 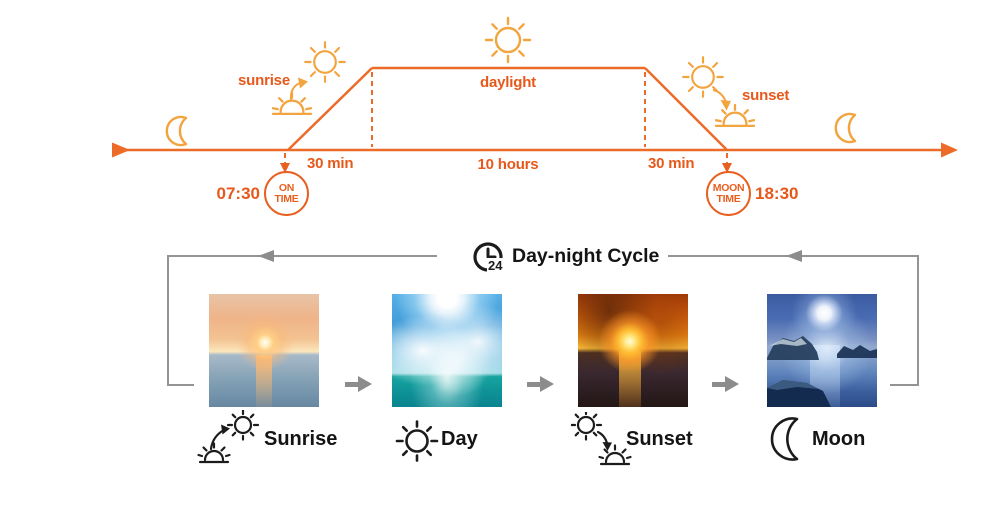 What do you see at coordinates (507, 108) in the screenshot?
I see `light-intensity-curve` at bounding box center [507, 108].